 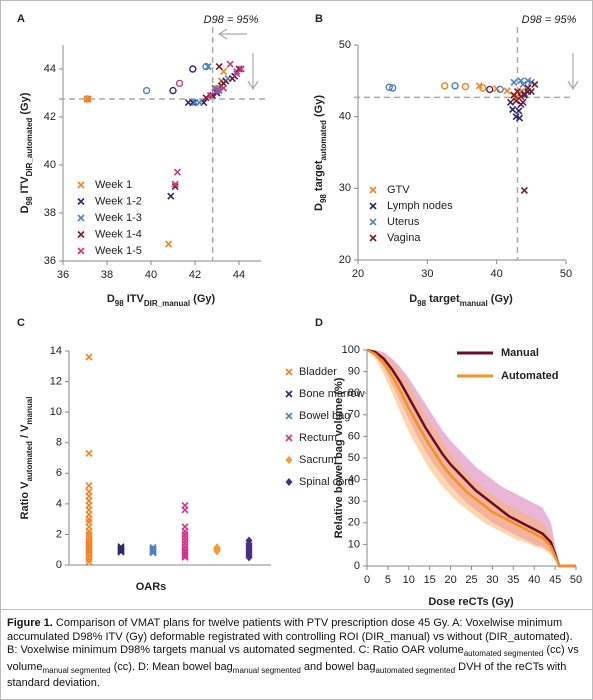 I want to click on x-tick-label: 40, so click(x=151, y=275).